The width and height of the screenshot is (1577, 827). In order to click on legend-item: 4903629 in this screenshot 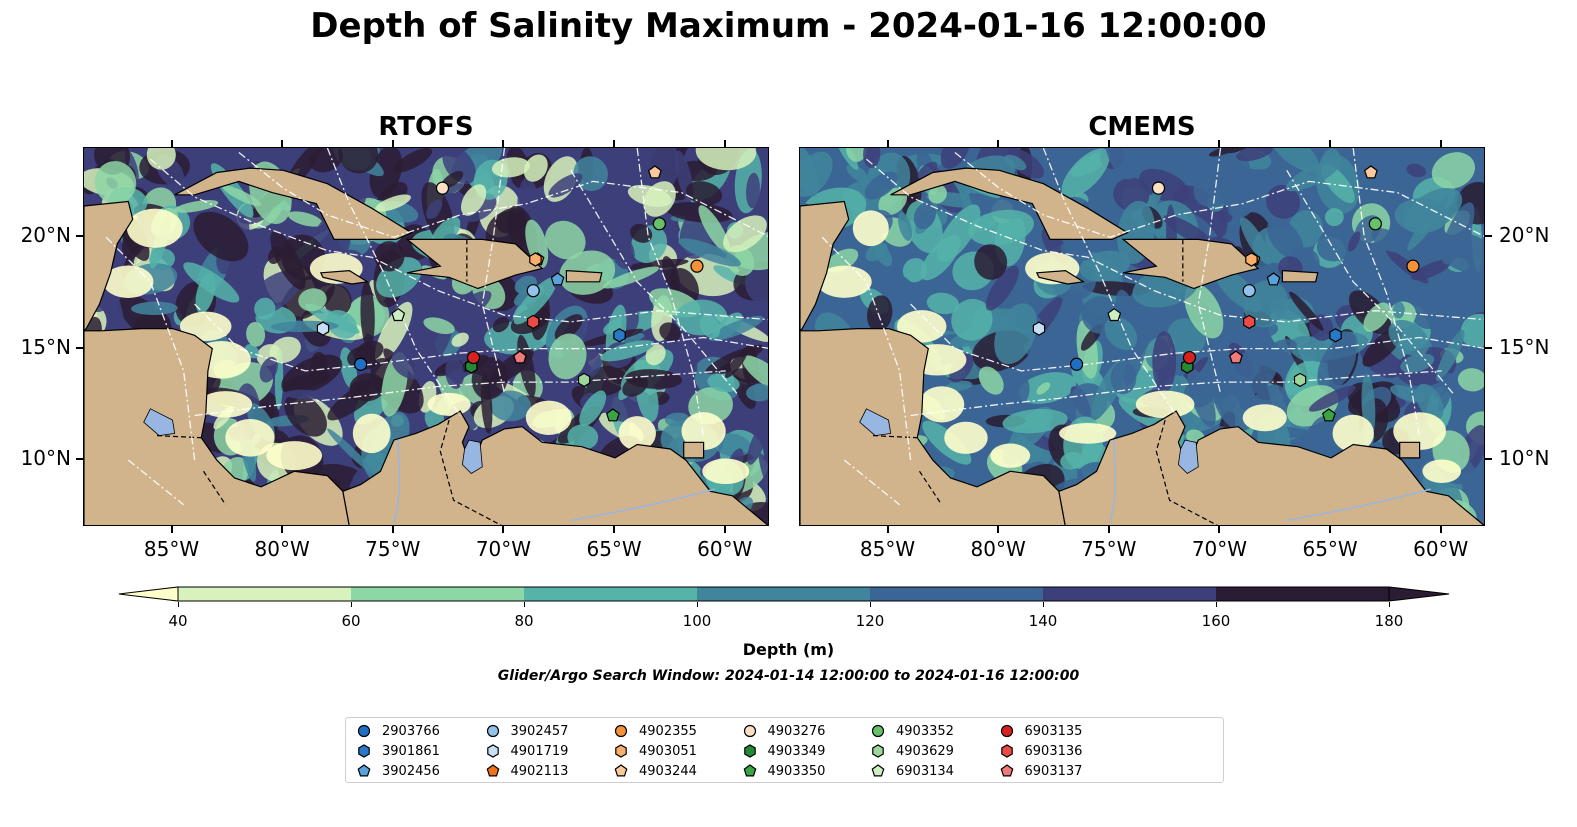, I will do `click(912, 751)`.